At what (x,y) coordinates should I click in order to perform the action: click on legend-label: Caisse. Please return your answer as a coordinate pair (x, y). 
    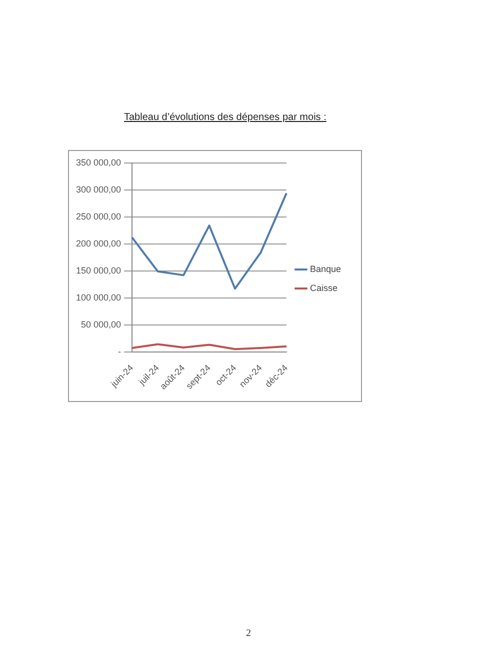
    Looking at the image, I should click on (324, 287).